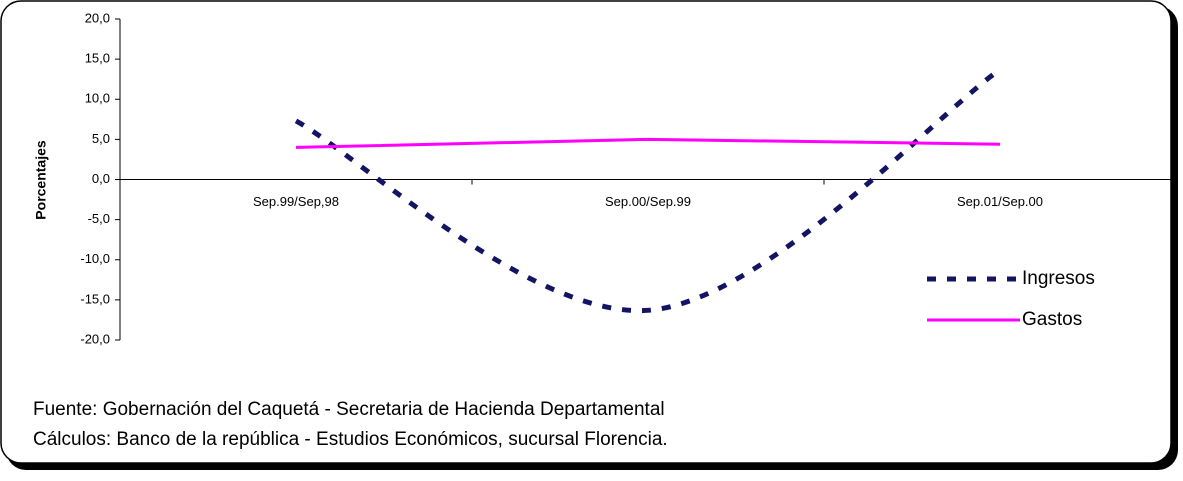 This screenshot has width=1183, height=481. What do you see at coordinates (95, 298) in the screenshot?
I see `y-tick-label: -15,0` at bounding box center [95, 298].